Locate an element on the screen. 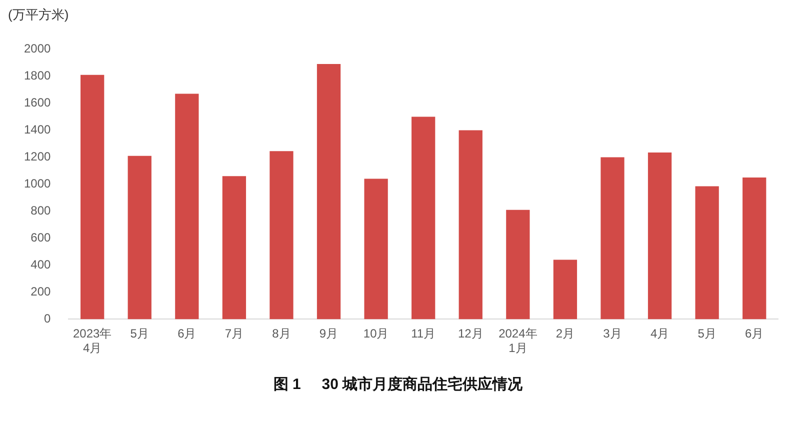  x-tick-label: 11月 is located at coordinates (423, 333).